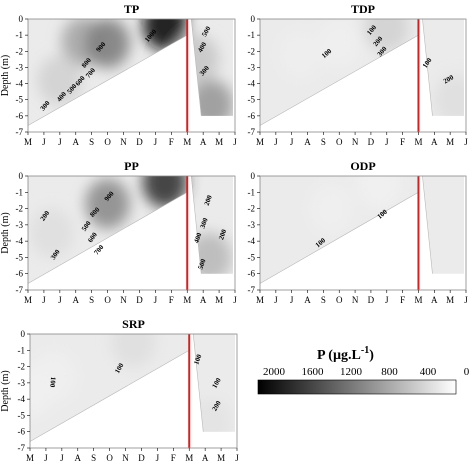  What do you see at coordinates (371, 355) in the screenshot?
I see `legend-title-end: )` at bounding box center [371, 355].